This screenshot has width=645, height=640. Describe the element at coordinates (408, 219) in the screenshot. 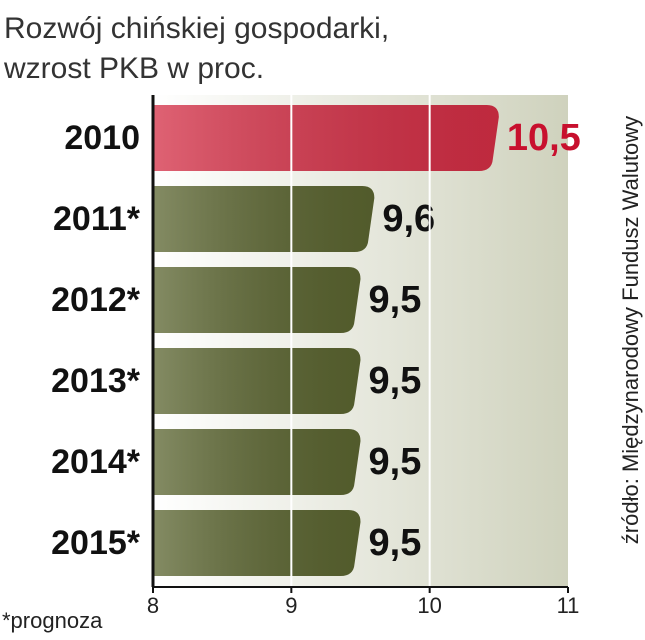

I see `value-label: 9,6` at that location.